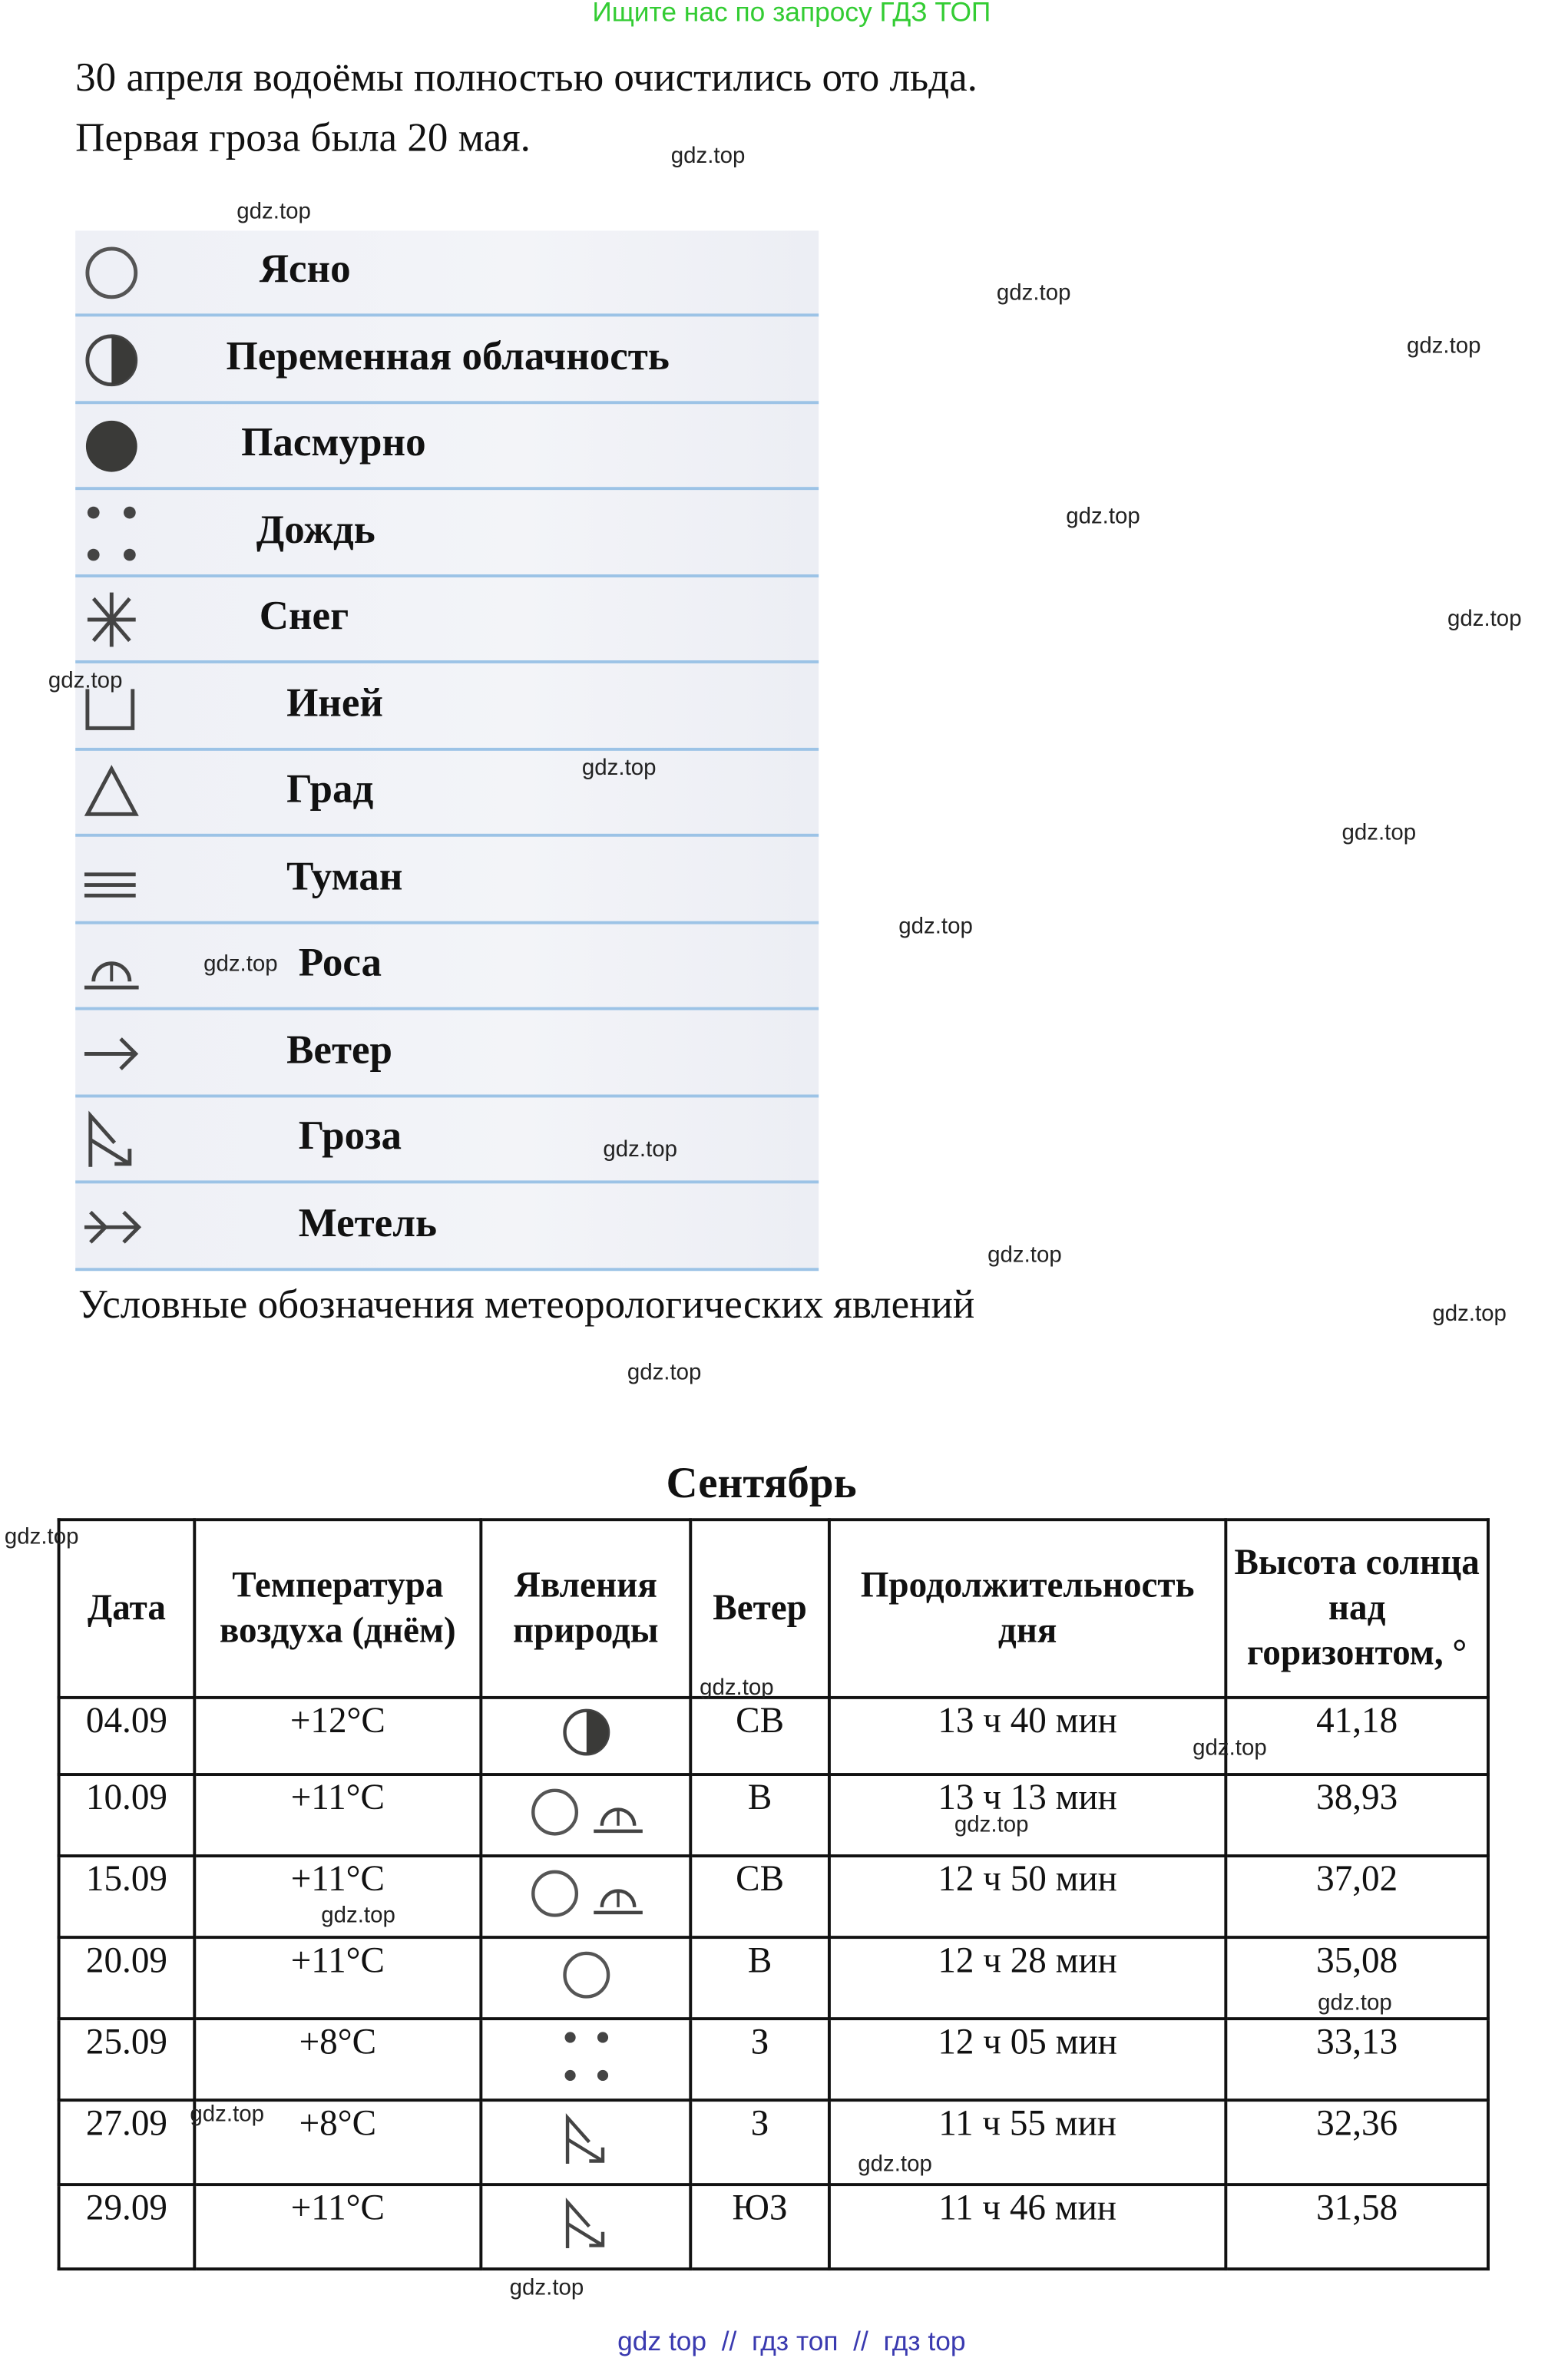 This screenshot has width=1568, height=2358. I want to click on filled-circle-icon, so click(111, 446).